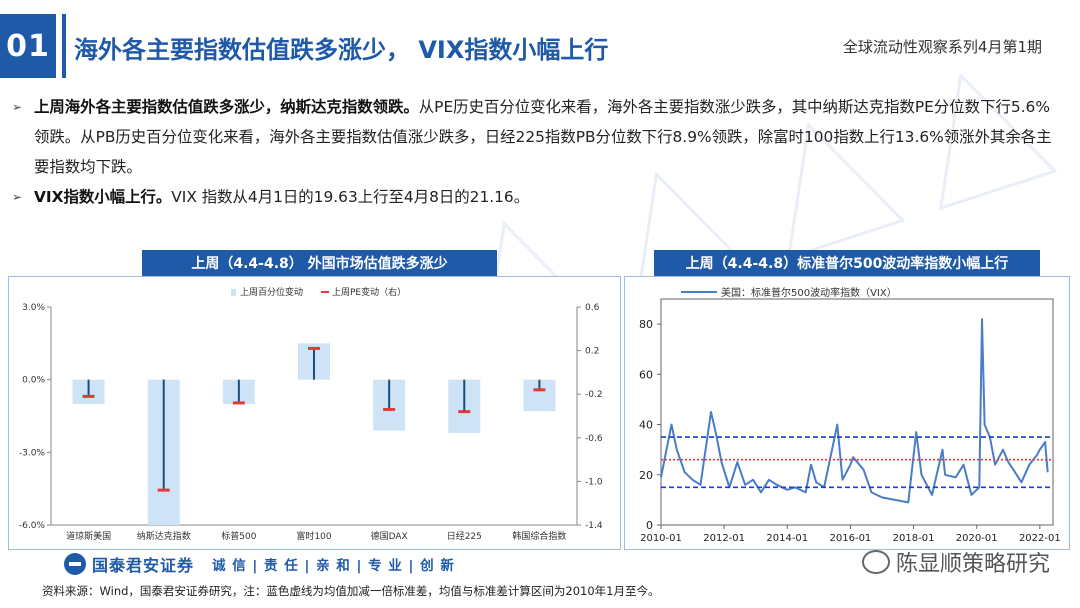  Describe the element at coordinates (847, 263) in the screenshot. I see `right-panel-title: 上周（4.4-4.8）标准普尔500波动率指数小幅上行` at that location.